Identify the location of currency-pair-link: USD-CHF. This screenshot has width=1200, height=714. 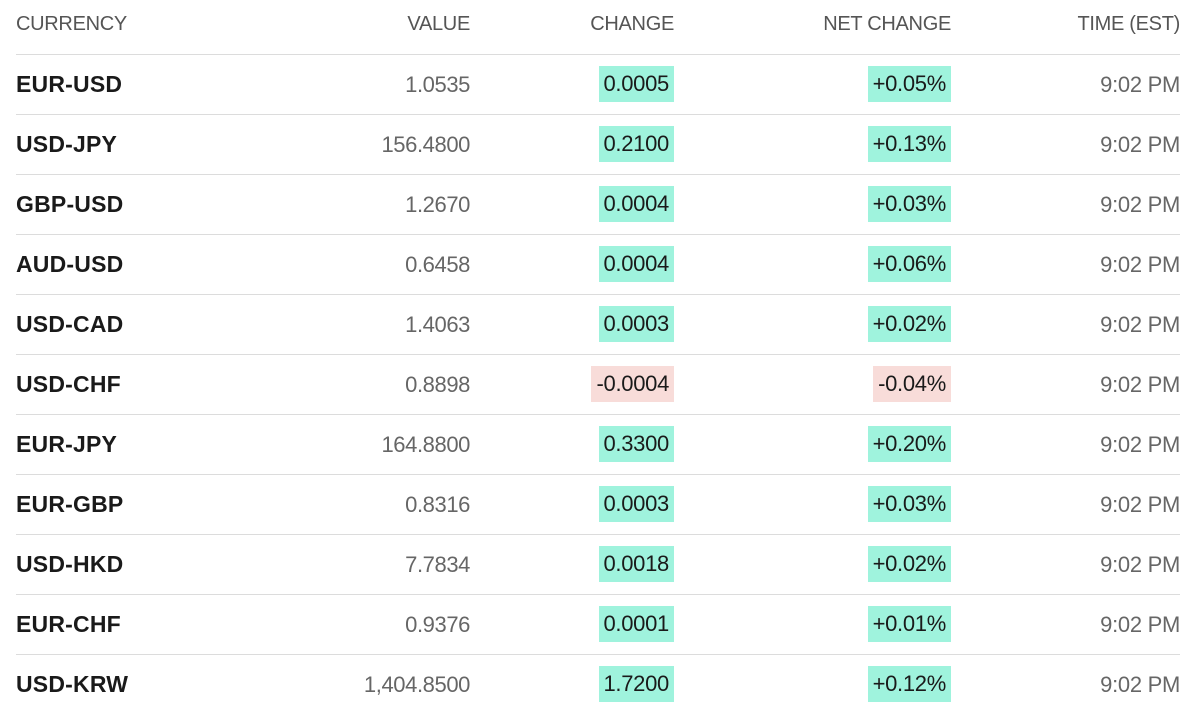
(68, 384).